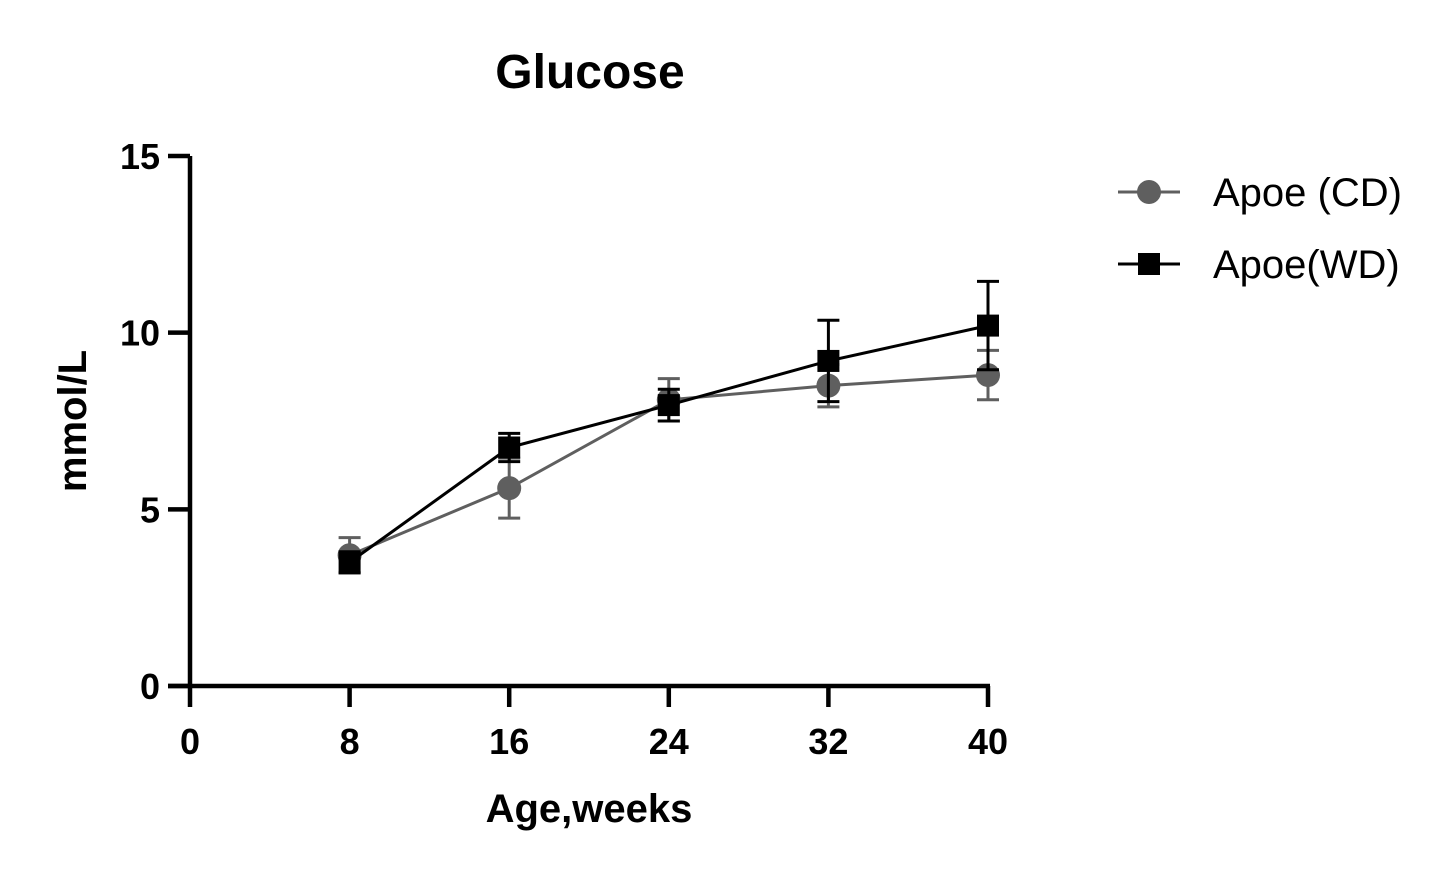 The image size is (1452, 878). I want to click on x-tick-label: 24, so click(669, 741).